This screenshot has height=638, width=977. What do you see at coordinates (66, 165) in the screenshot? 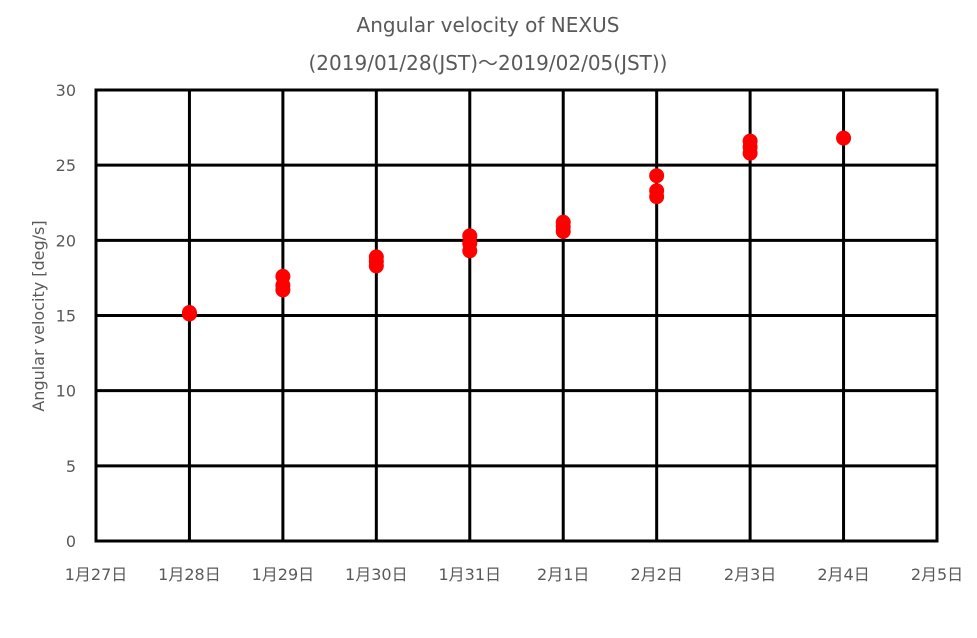
I see `y-tick-label: 25` at bounding box center [66, 165].